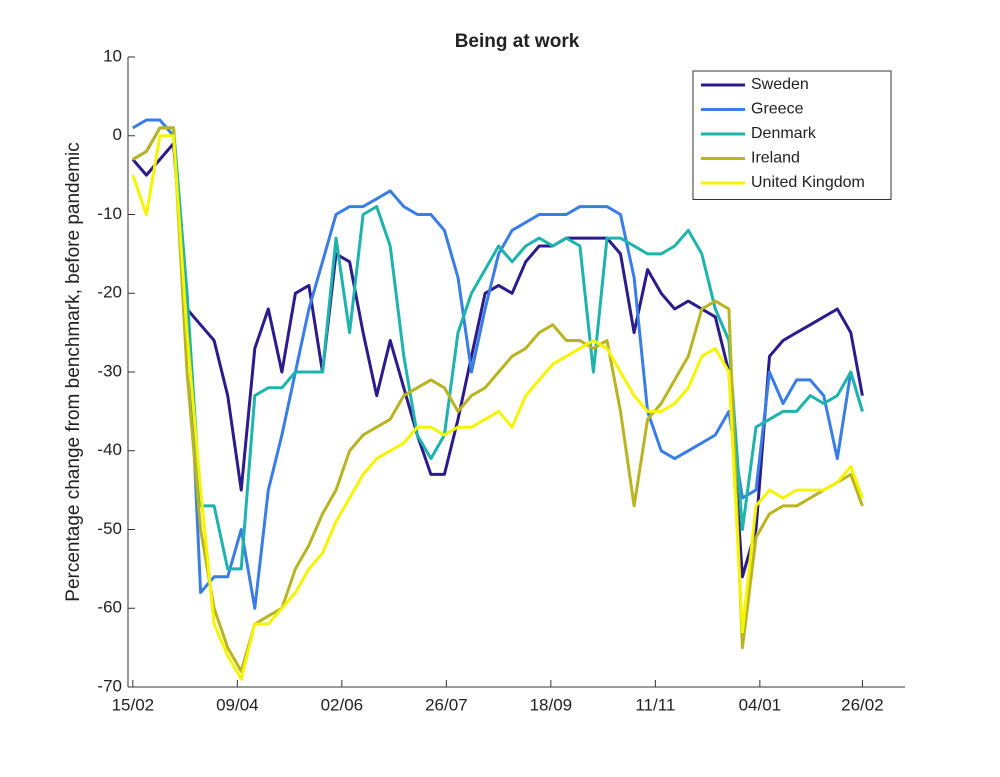 Image resolution: width=1000 pixels, height=777 pixels. I want to click on chart-title: Being at work, so click(517, 41).